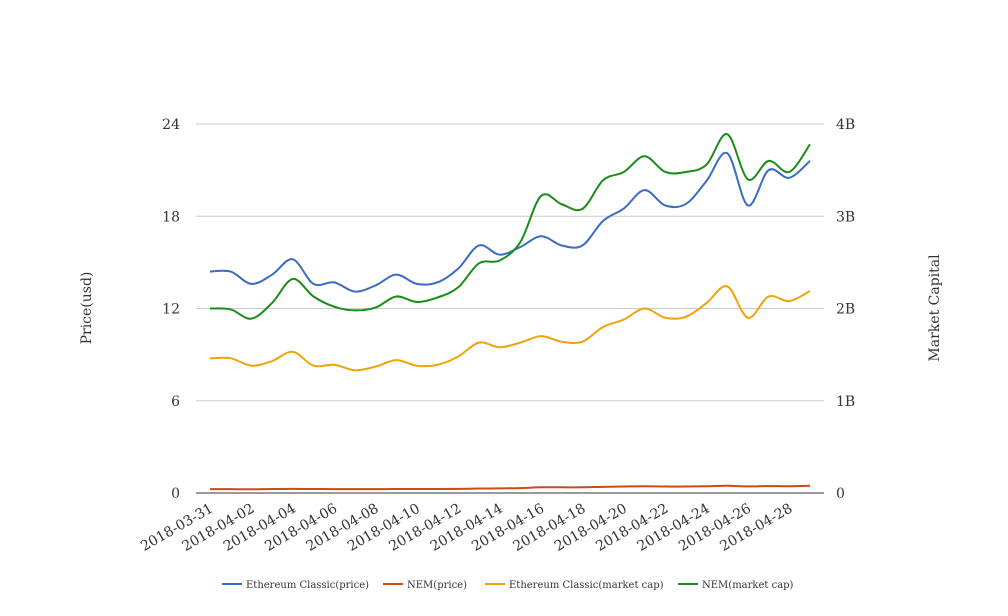 This screenshot has height=616, width=1008. Describe the element at coordinates (175, 494) in the screenshot. I see `left-tick-label: 0` at that location.